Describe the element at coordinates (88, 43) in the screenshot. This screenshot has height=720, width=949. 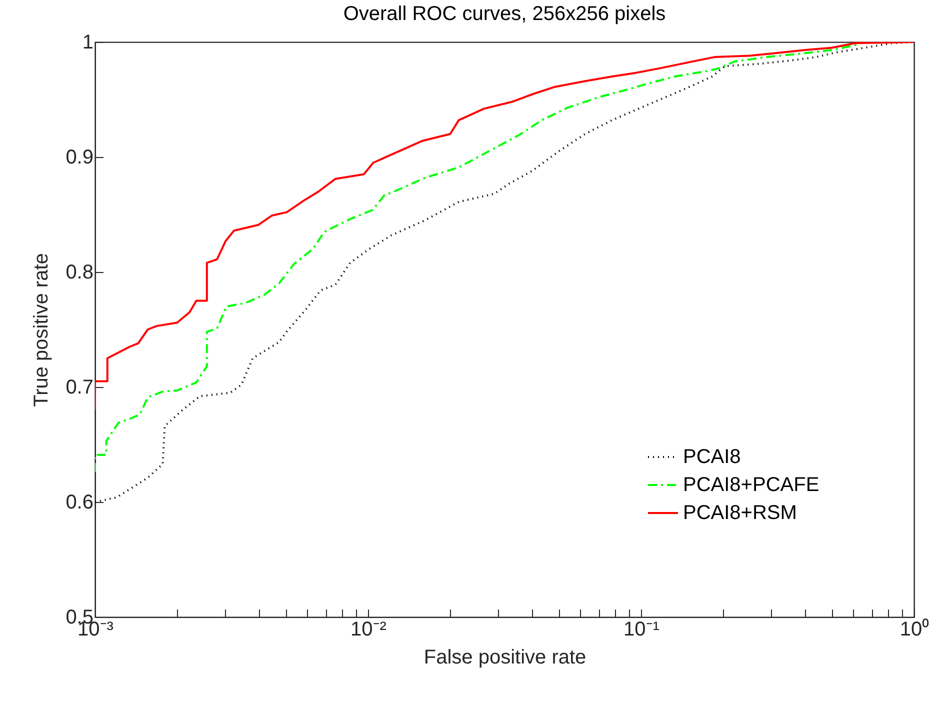
I see `y-tick-label: 1` at that location.